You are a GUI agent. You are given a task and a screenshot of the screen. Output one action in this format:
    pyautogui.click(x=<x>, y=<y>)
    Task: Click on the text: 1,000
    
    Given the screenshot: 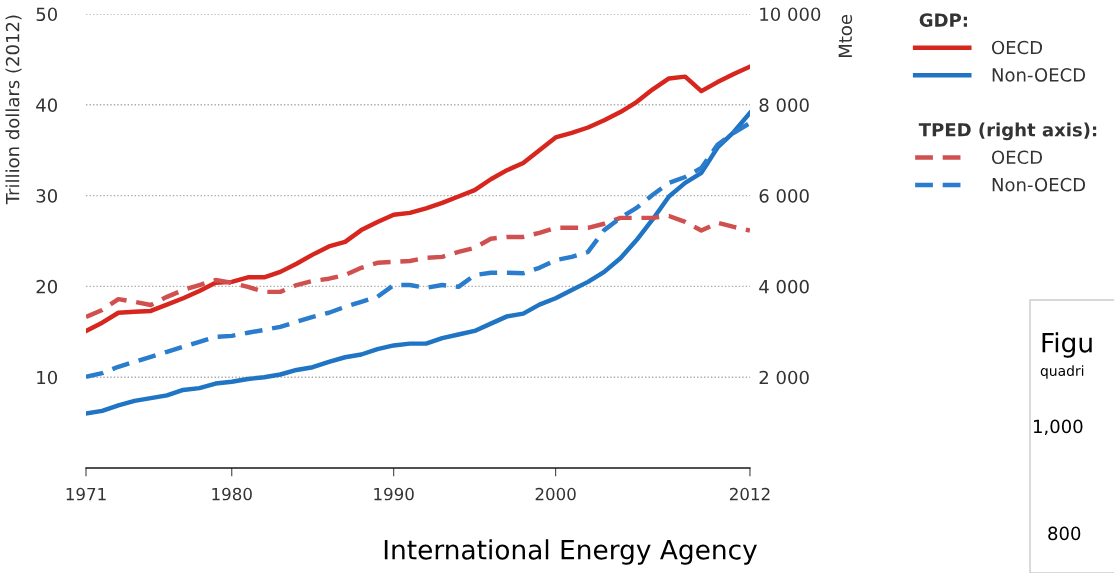 What is the action you would take?
    pyautogui.click(x=1058, y=427)
    